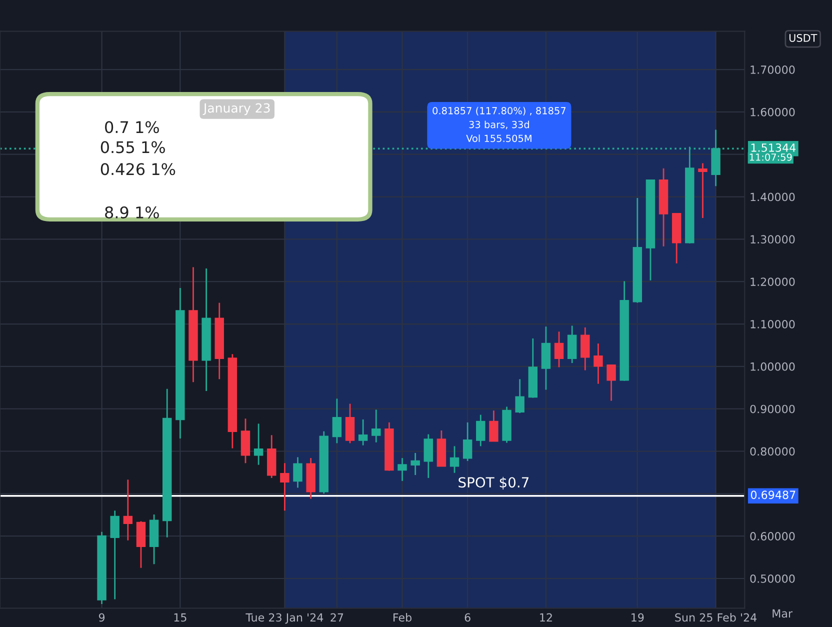  Describe the element at coordinates (772, 451) in the screenshot. I see `y-tick-label: 0.80000` at that location.